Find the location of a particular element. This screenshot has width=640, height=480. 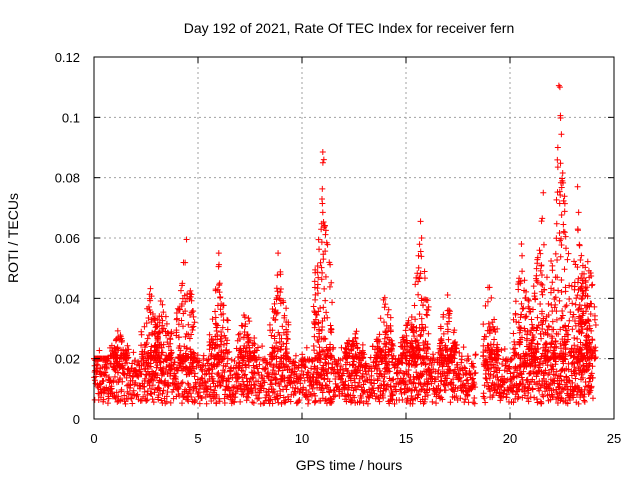

x-axis-label: GPS time / hours is located at coordinates (349, 465).